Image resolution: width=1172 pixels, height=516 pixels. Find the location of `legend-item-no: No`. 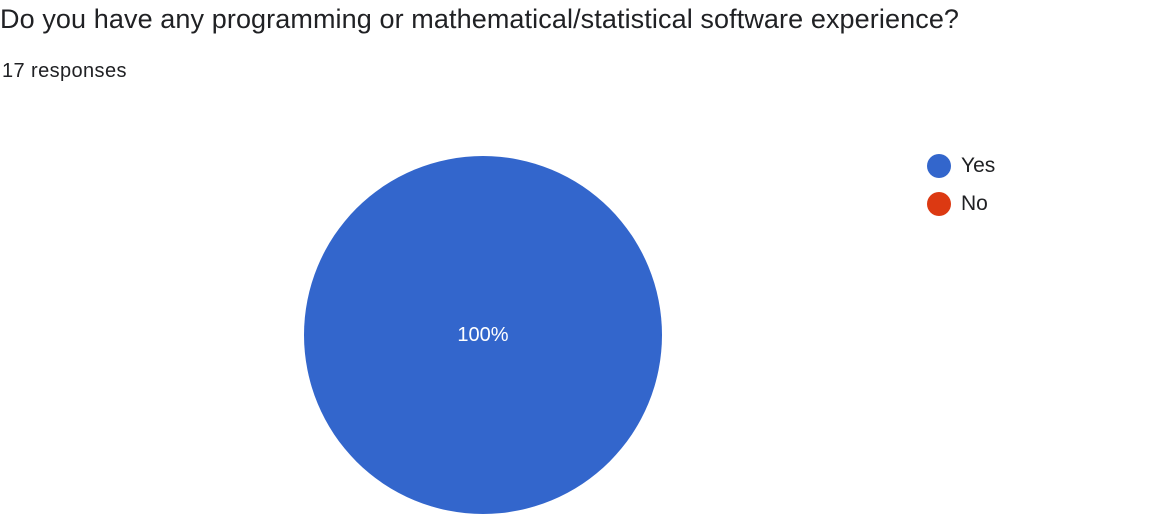

legend-item-no: No is located at coordinates (961, 204).